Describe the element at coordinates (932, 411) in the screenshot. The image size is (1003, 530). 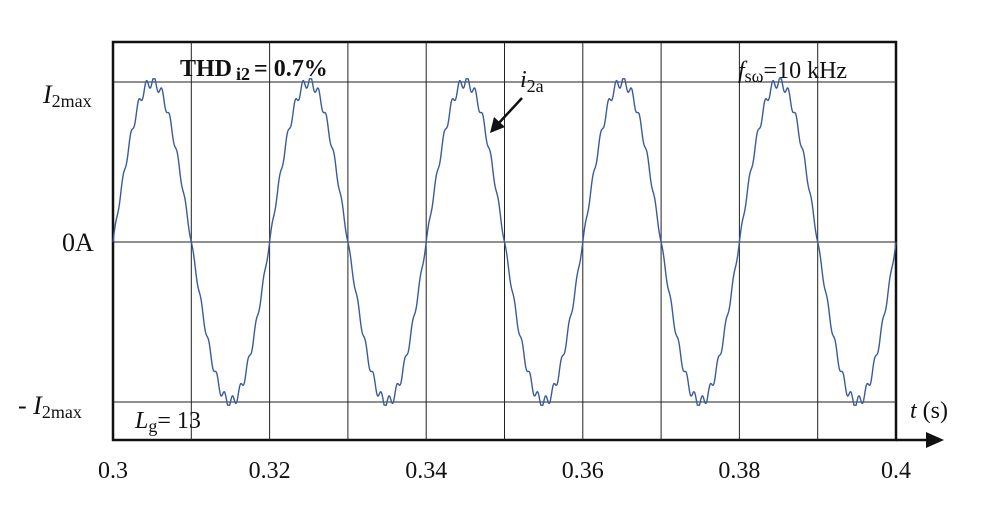
I see `x-axis-label-rest: (s)` at that location.